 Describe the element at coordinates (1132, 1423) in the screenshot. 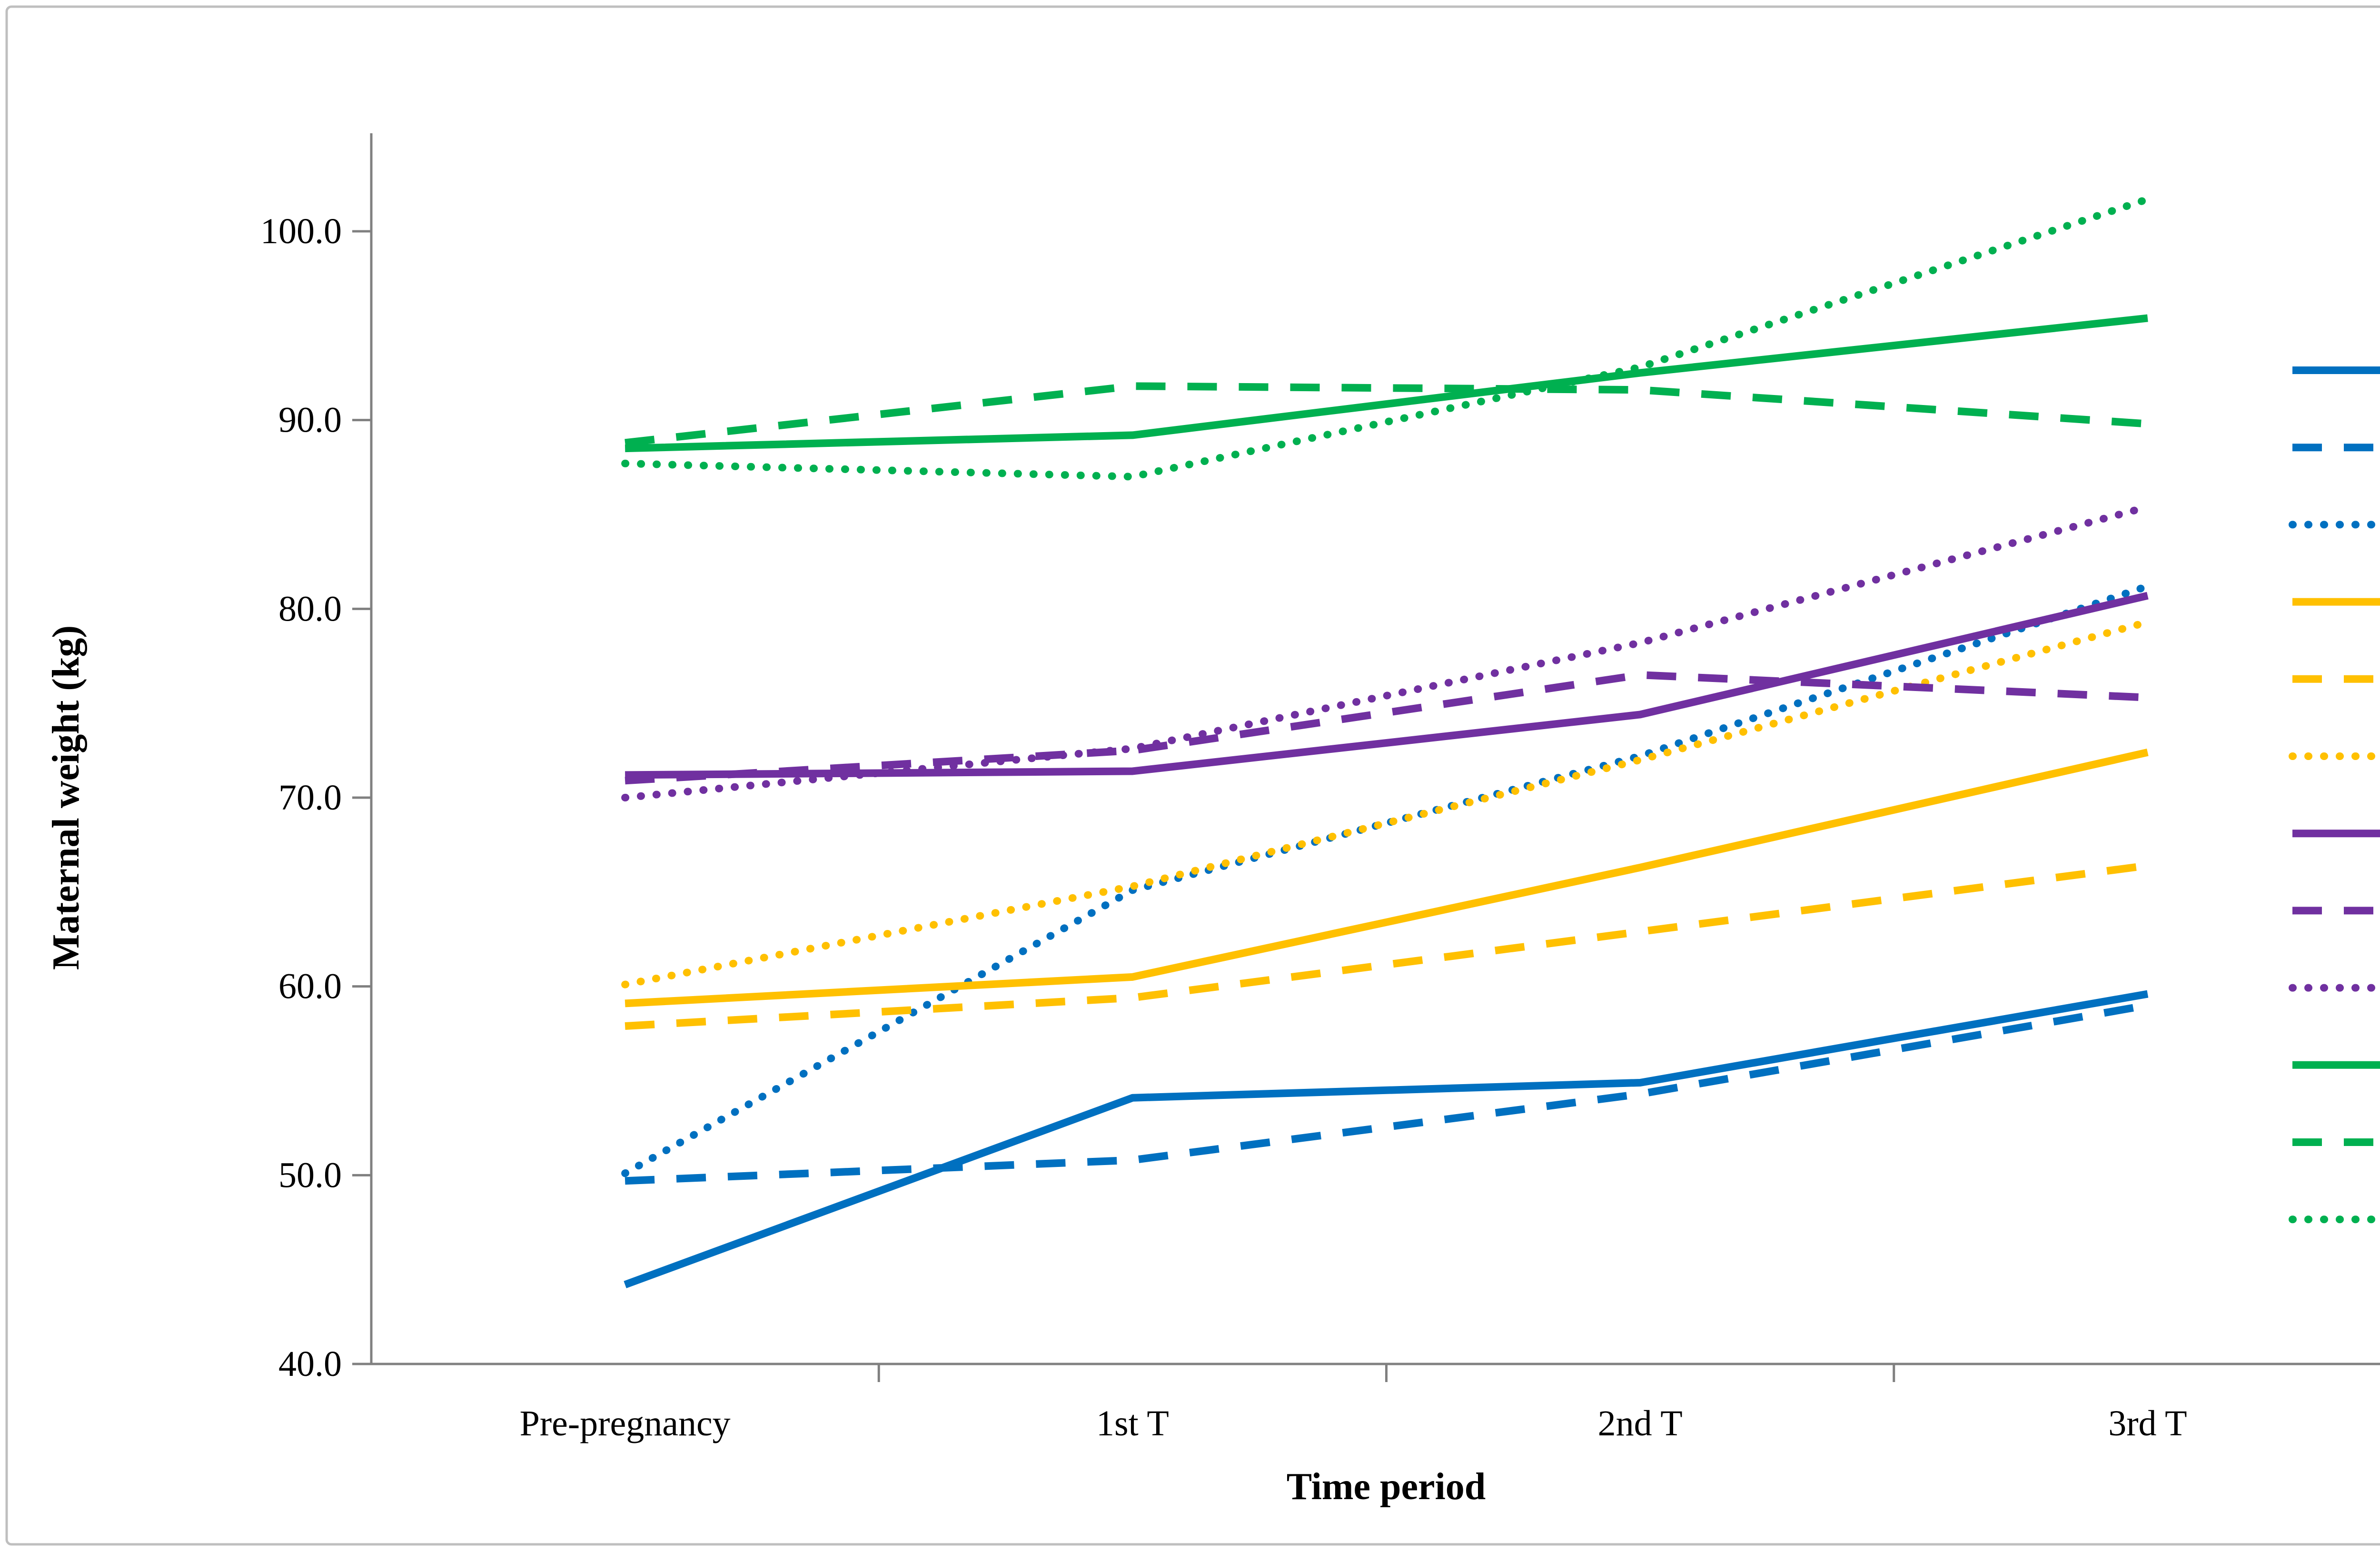

I see `x-category-label-1st-t: 1st T` at that location.